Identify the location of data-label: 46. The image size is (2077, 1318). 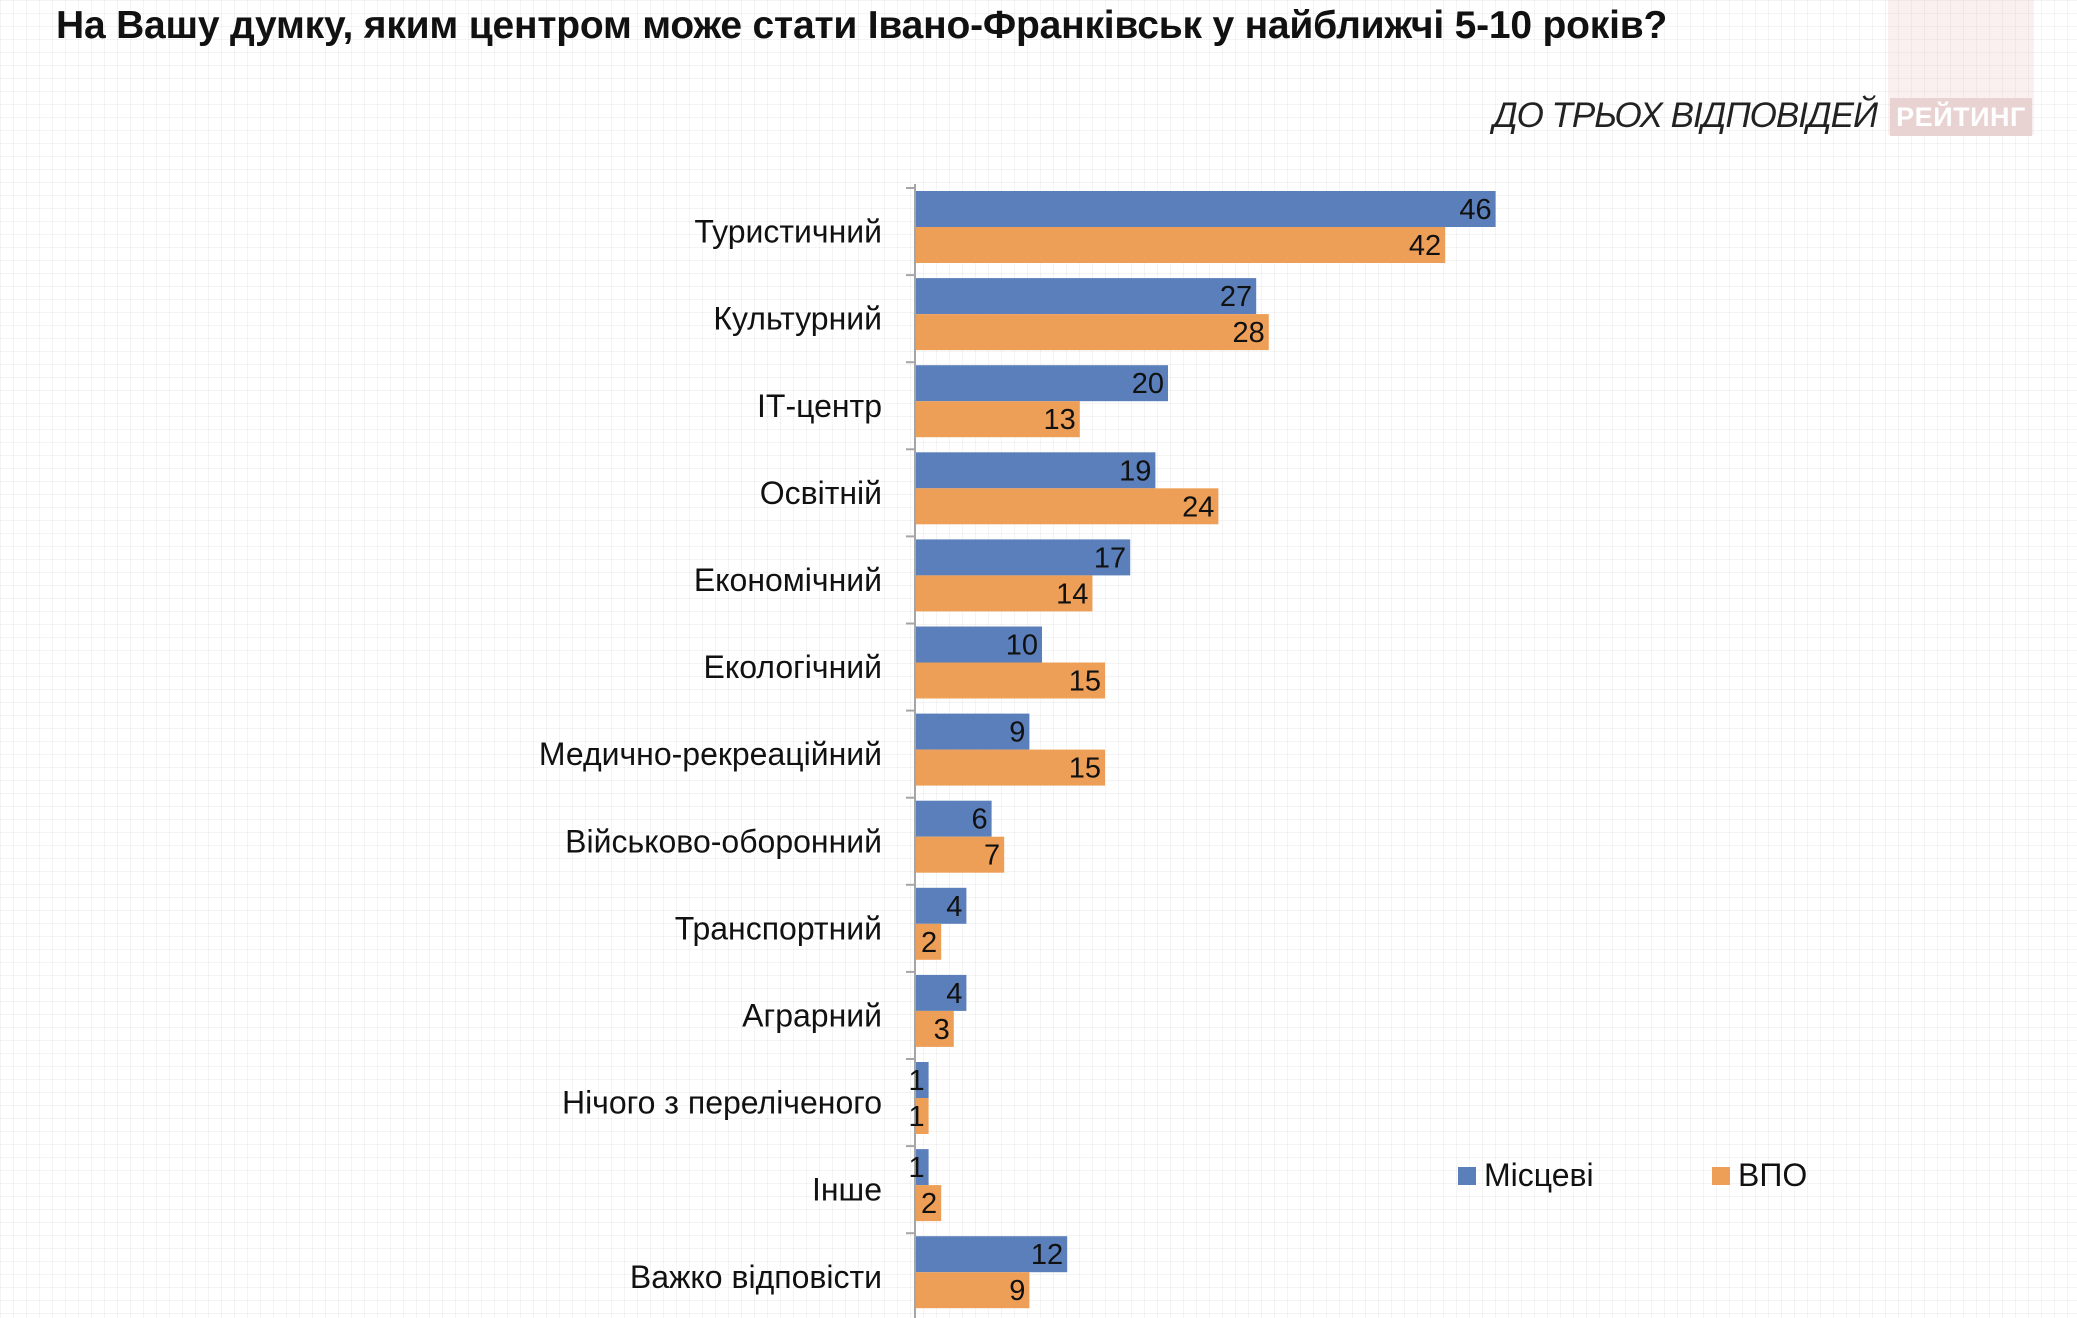
(1475, 210).